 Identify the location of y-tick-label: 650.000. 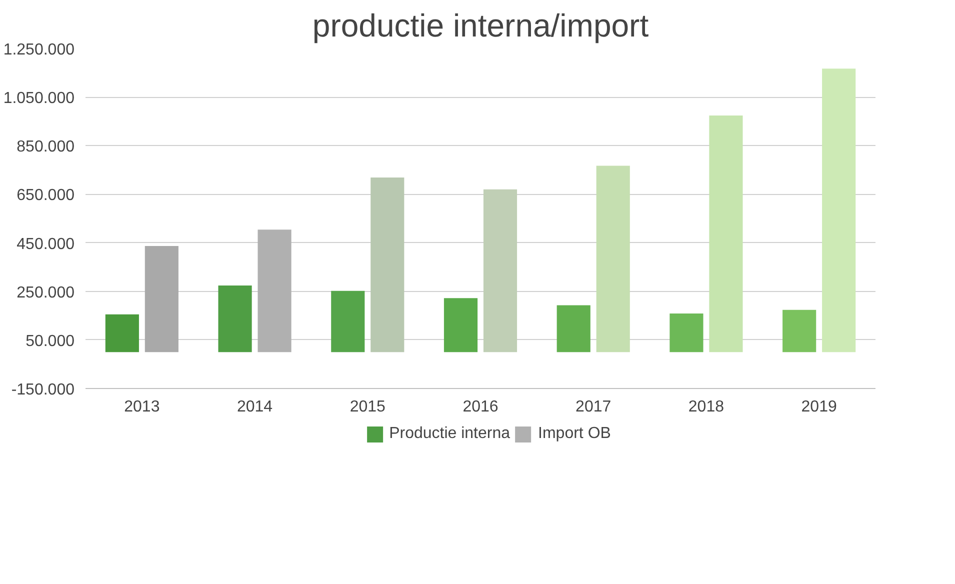
(45, 195).